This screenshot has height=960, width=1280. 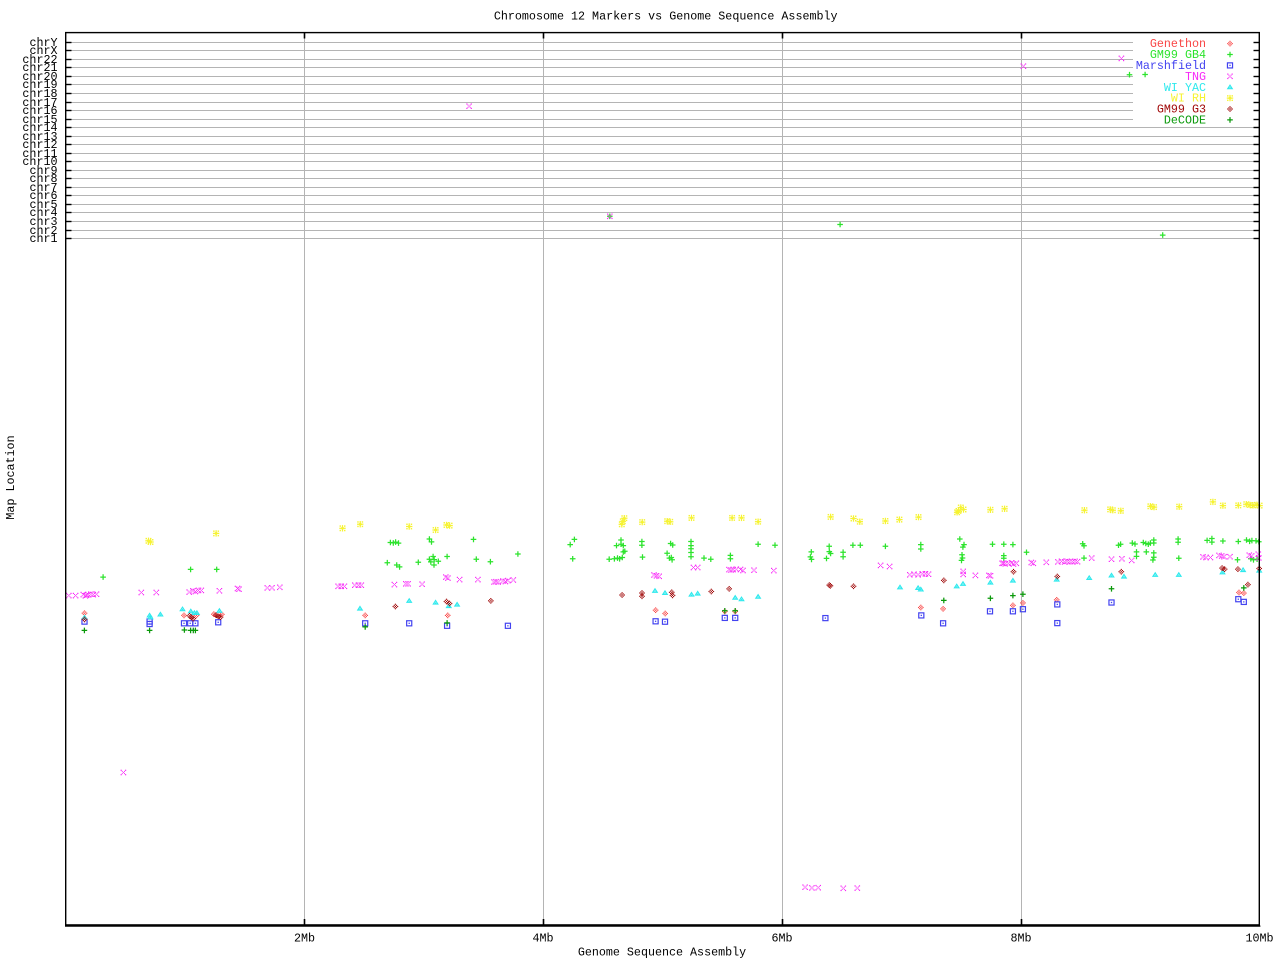 What do you see at coordinates (43, 205) in the screenshot?
I see `svg-text: chr5` at bounding box center [43, 205].